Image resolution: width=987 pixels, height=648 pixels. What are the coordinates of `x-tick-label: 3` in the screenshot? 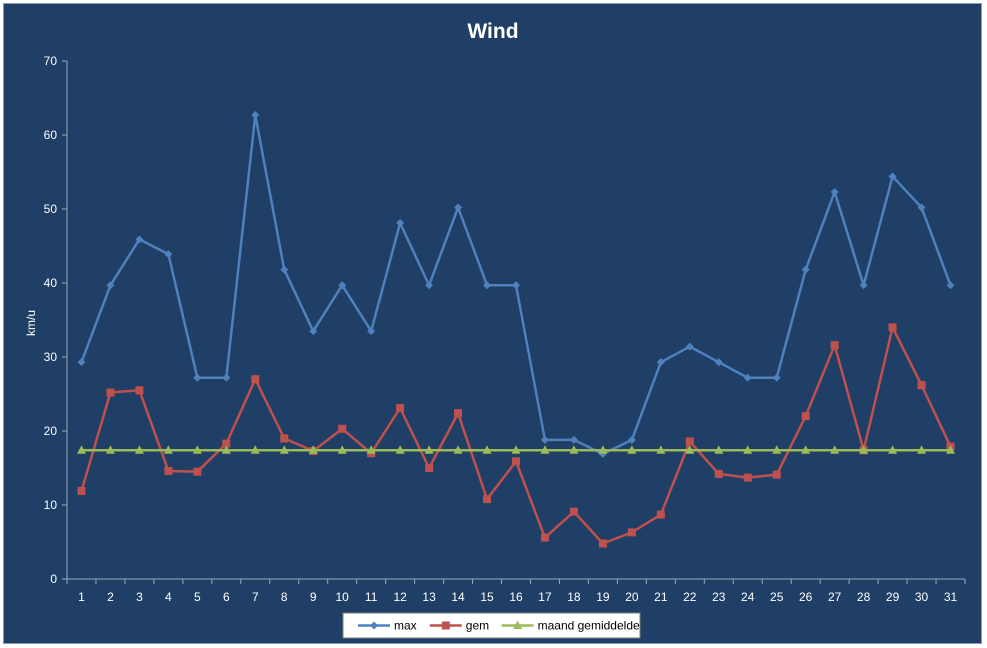 It's located at (139, 597).